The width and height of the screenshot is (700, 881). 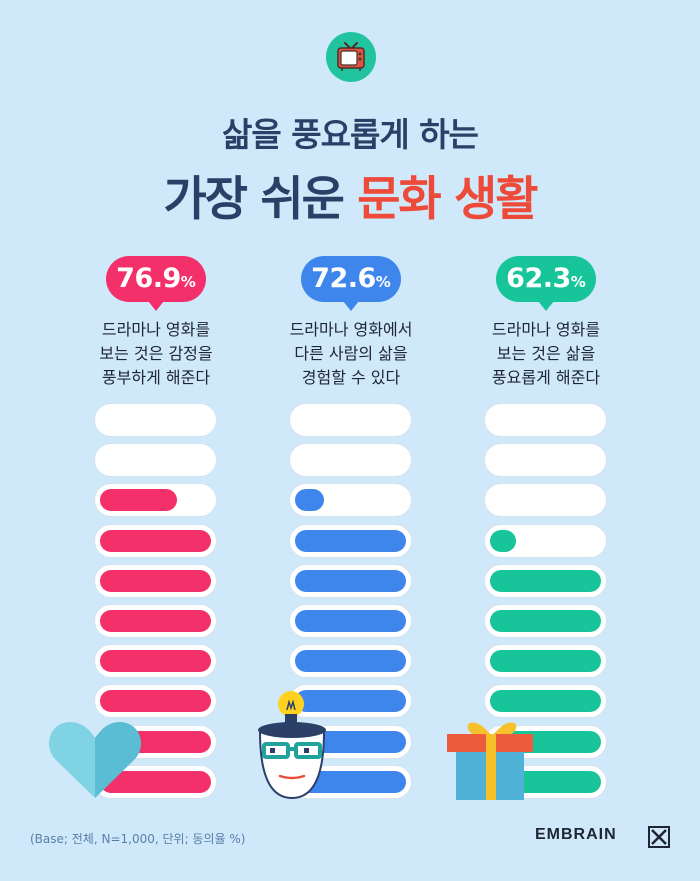 I want to click on category-label: 드라마나 영화에서 다른 사람의 삶을 경험할 수 있다, so click(x=351, y=354).